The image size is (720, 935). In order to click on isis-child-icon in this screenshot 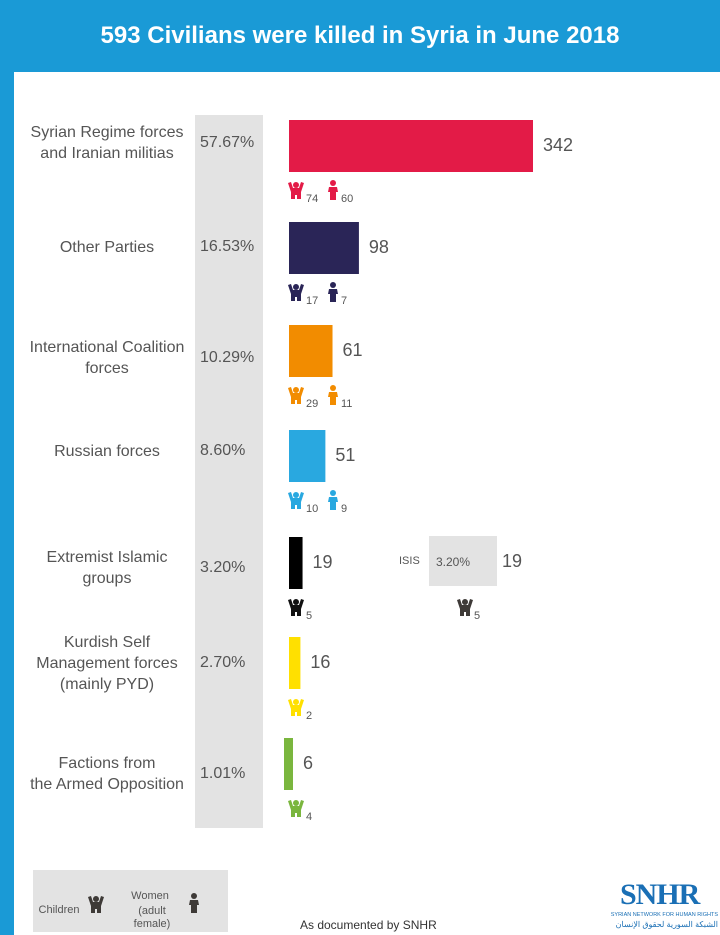, I will do `click(465, 607)`.